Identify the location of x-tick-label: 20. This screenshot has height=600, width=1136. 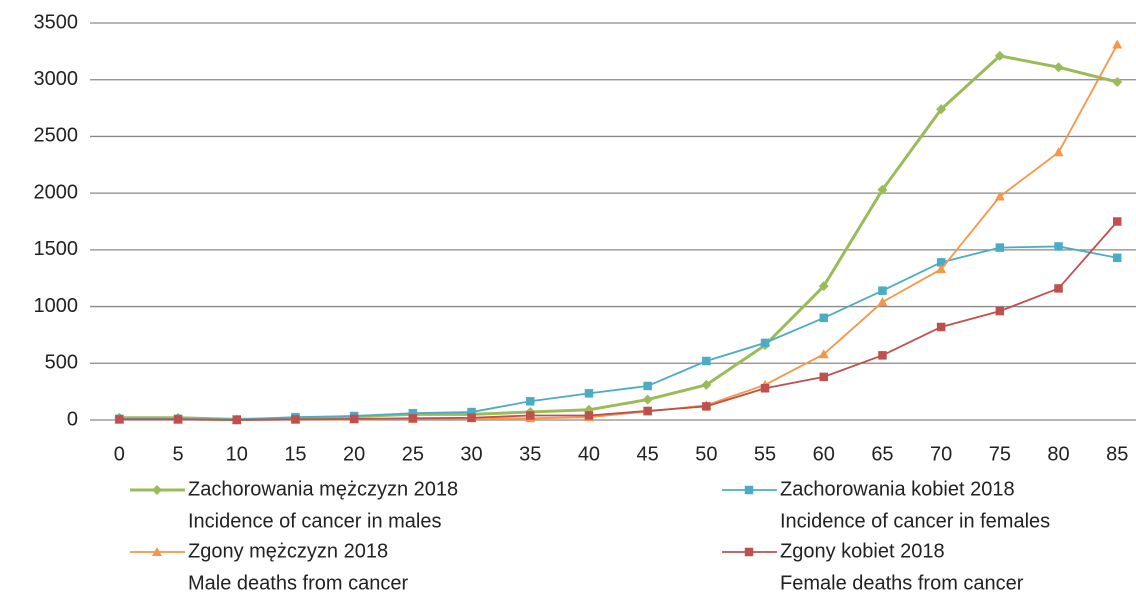
(354, 454).